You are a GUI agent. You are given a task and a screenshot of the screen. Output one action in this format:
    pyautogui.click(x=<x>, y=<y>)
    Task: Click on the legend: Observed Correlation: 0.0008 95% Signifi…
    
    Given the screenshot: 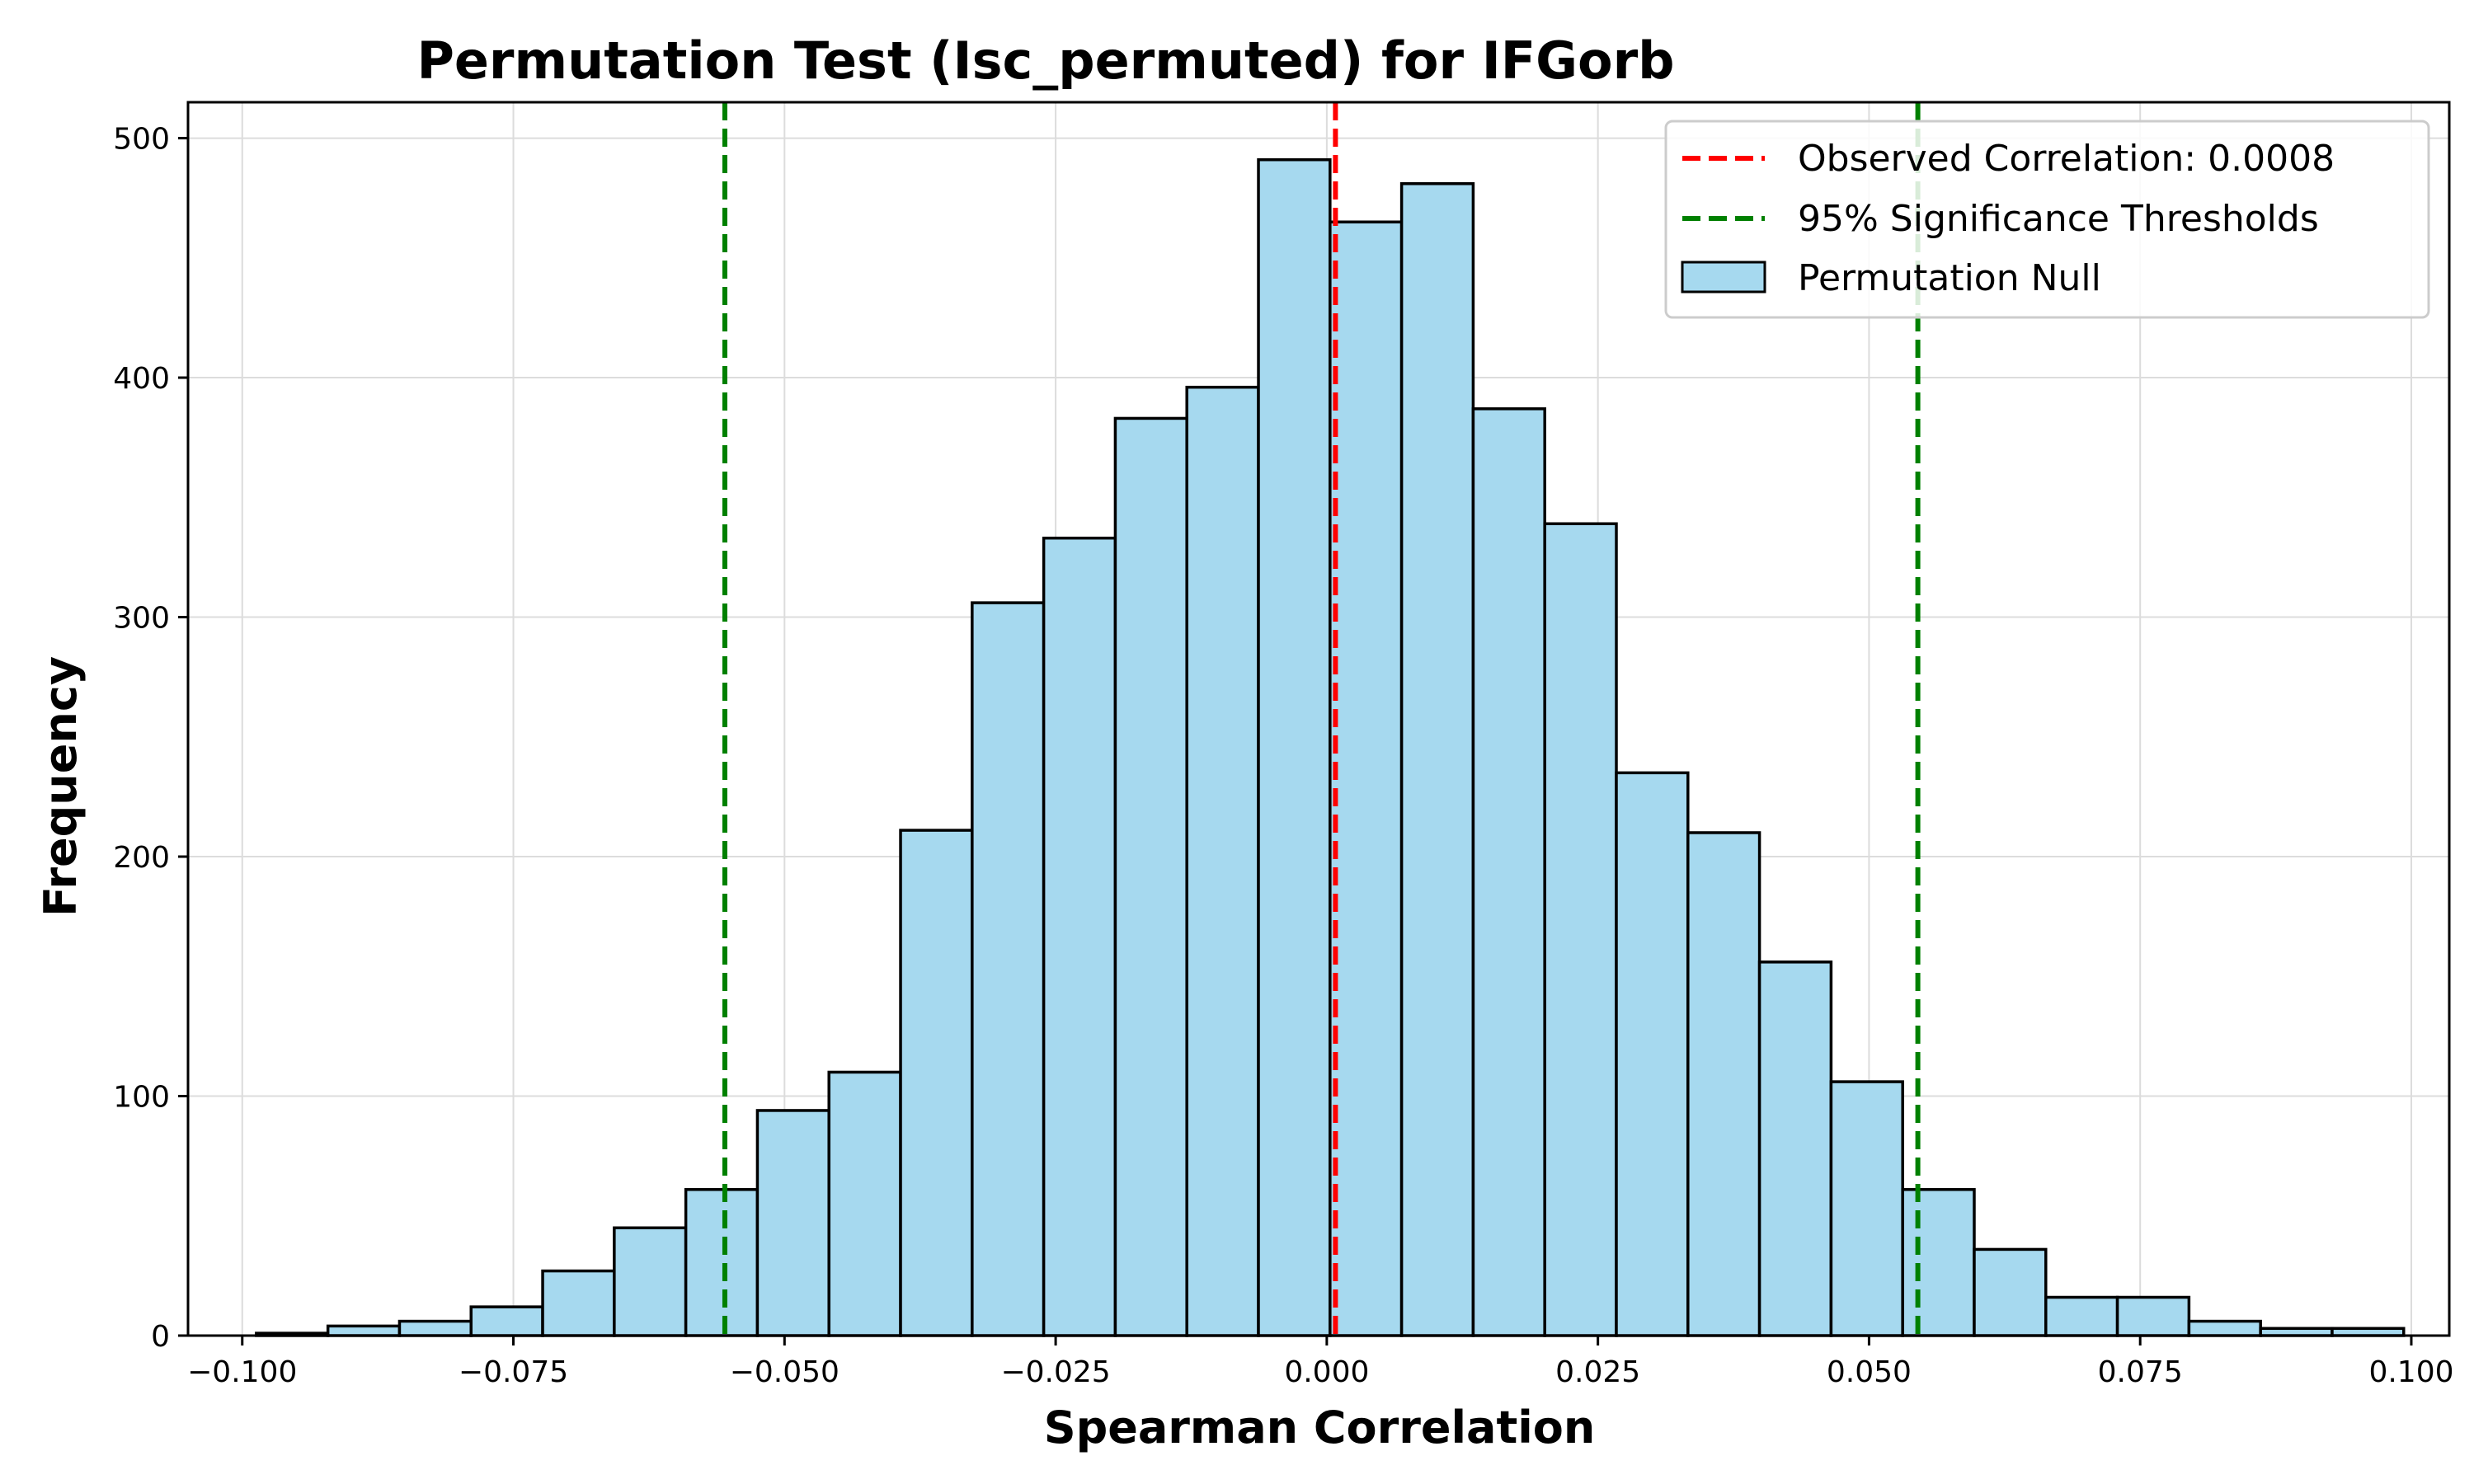 What is the action you would take?
    pyautogui.click(x=2047, y=219)
    